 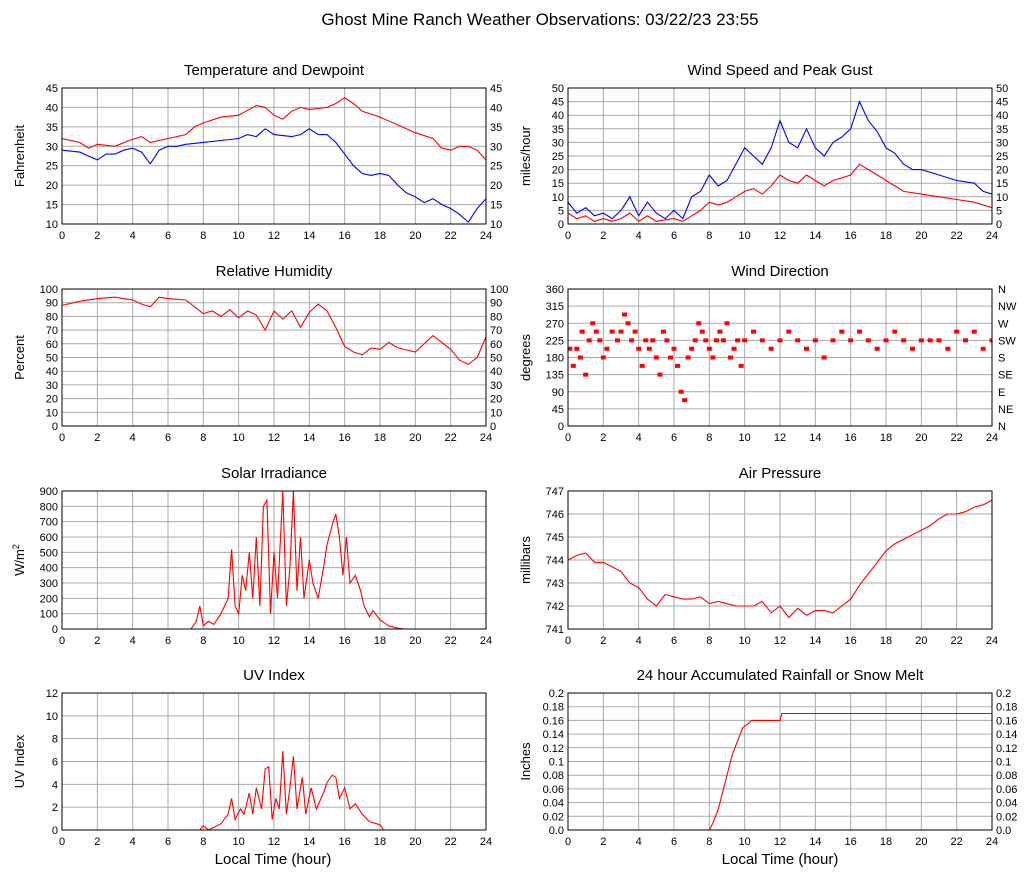 I want to click on y-tick-label-right: 0.04, so click(x=1006, y=804).